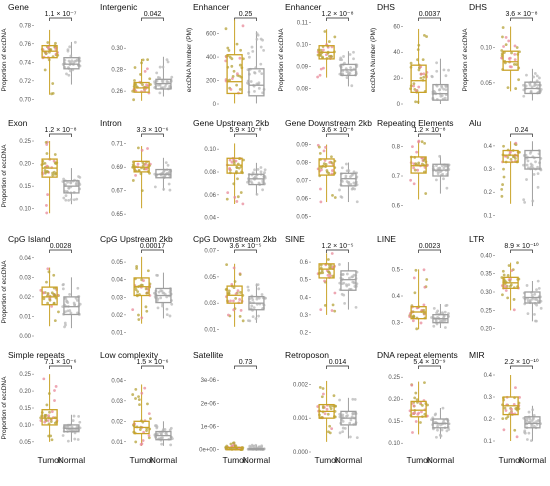 The width and height of the screenshot is (550, 486). What do you see at coordinates (25, 26) in the screenshot?
I see `y-tick-label: 0.78` at bounding box center [25, 26].